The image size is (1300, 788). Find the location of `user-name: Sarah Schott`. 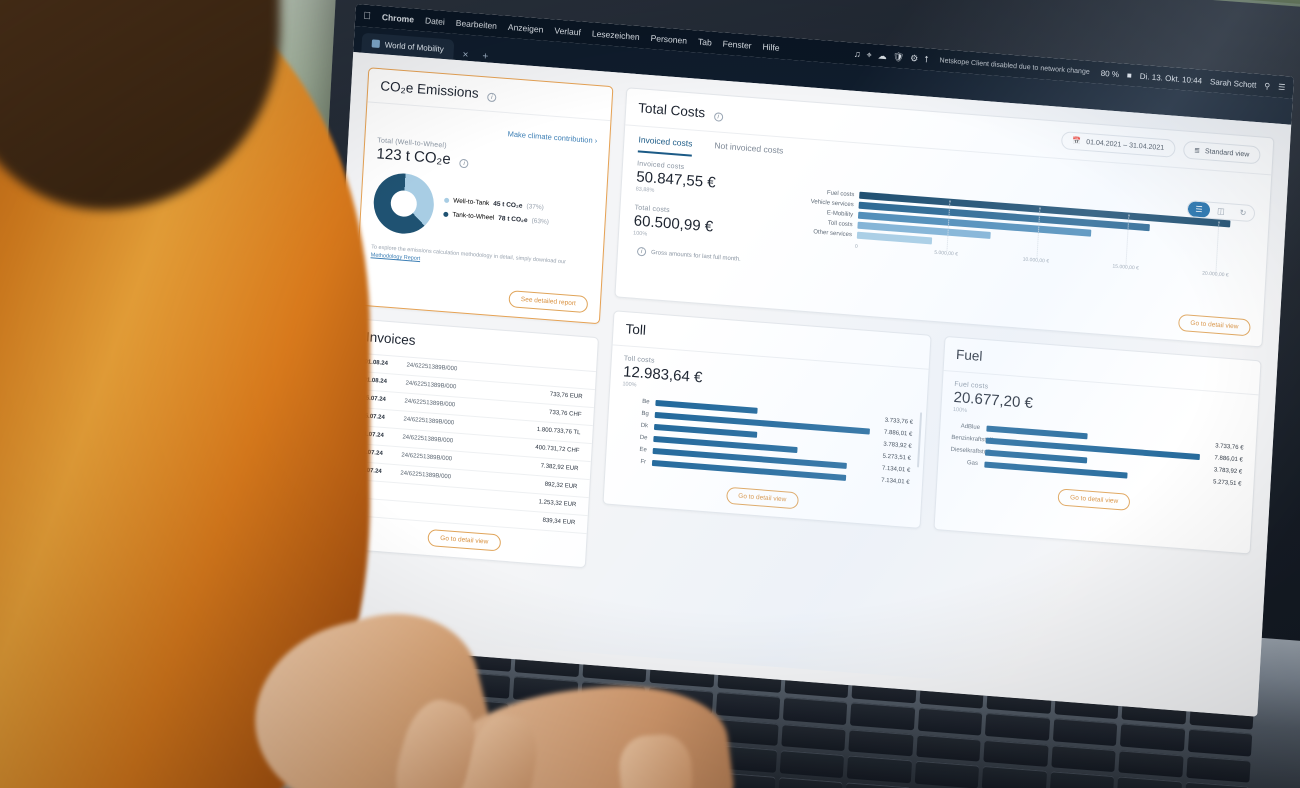

user-name: Sarah Schott is located at coordinates (1233, 83).